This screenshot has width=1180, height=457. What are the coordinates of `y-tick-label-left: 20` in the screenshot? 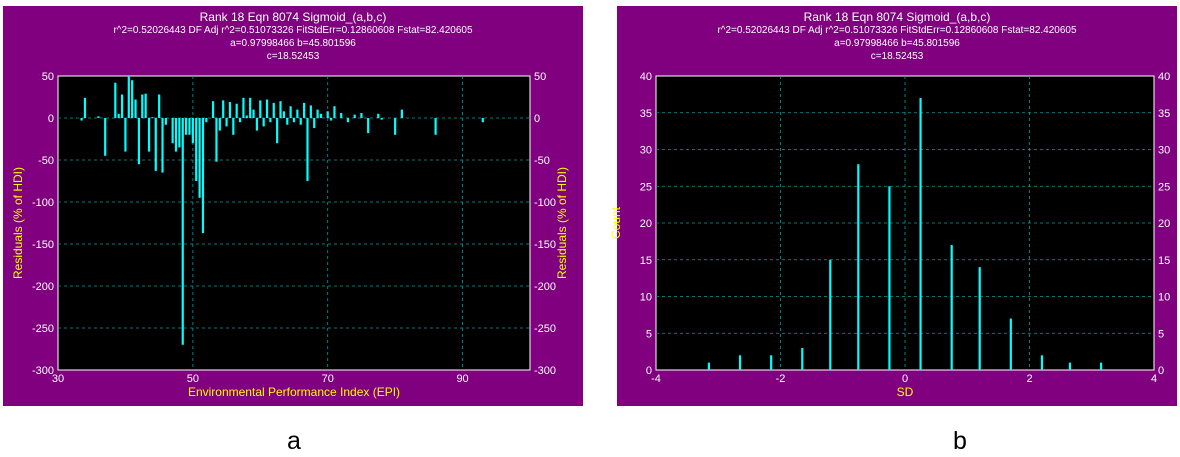 It's located at (646, 224).